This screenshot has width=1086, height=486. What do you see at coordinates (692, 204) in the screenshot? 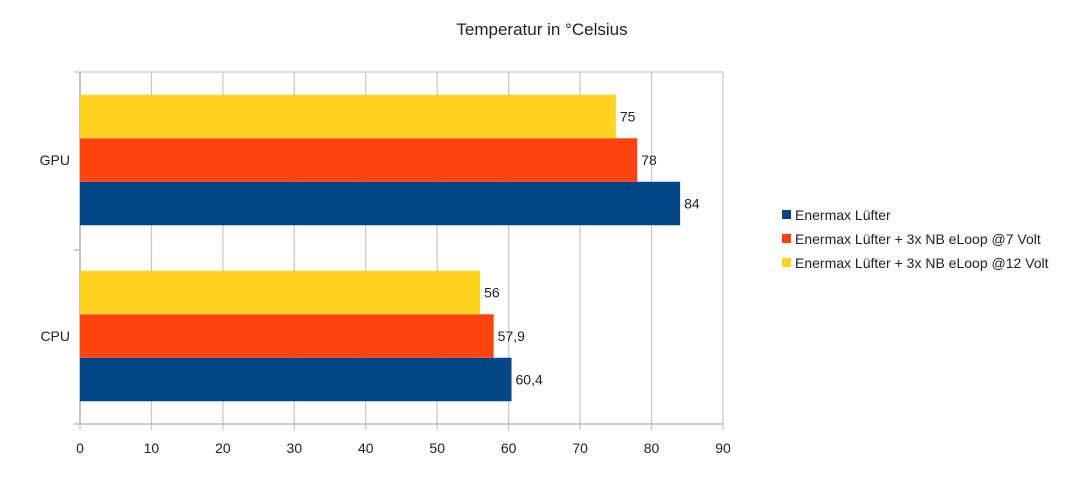
I see `data-label: 84` at bounding box center [692, 204].